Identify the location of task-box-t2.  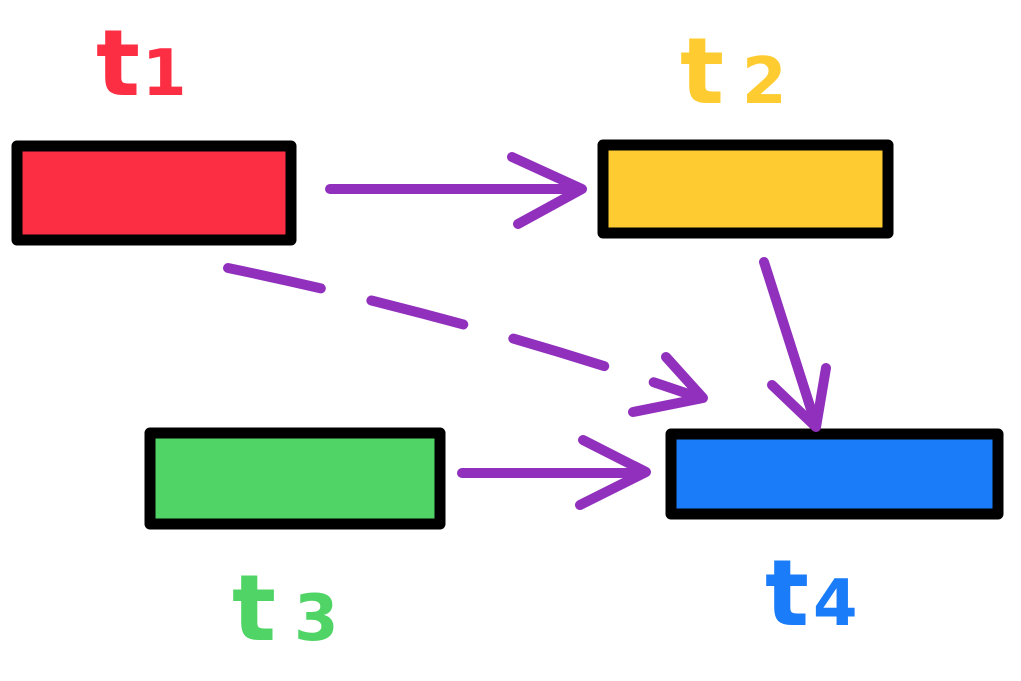
(745, 189).